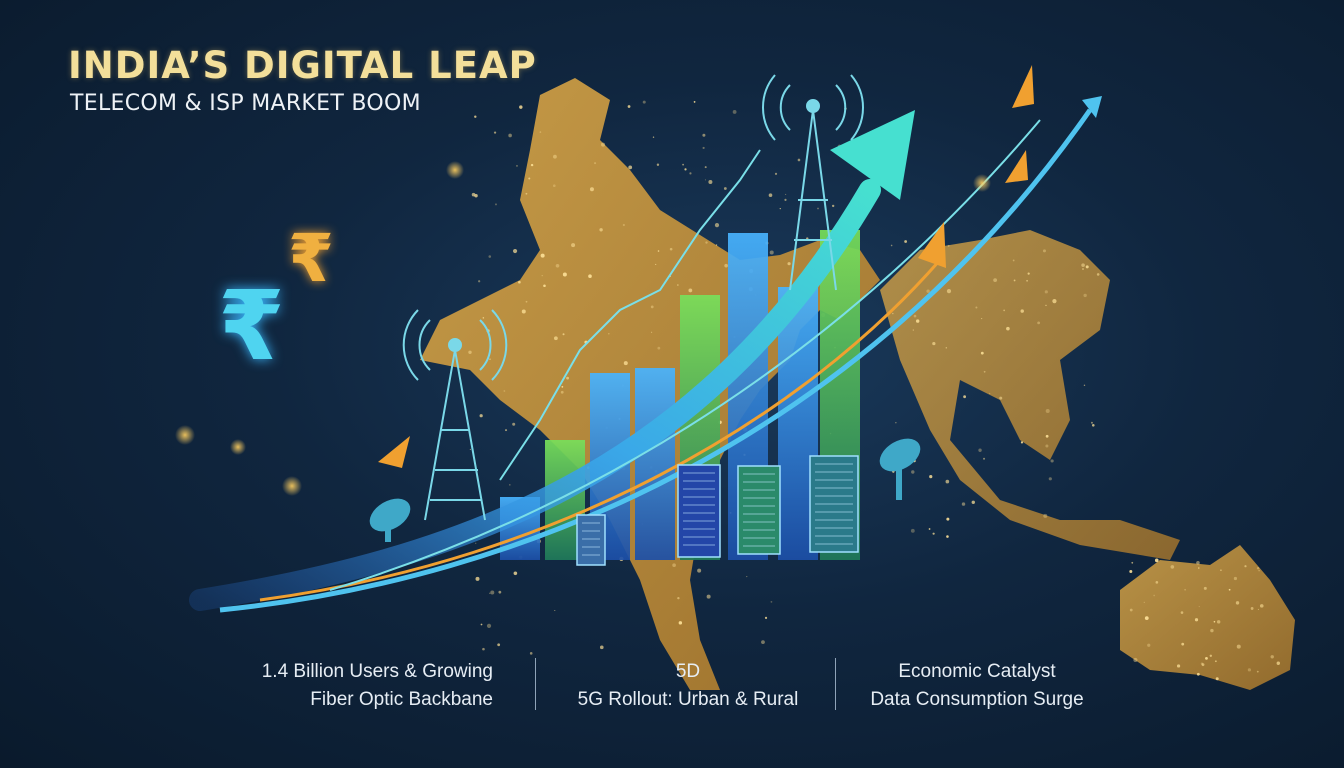 The width and height of the screenshot is (1344, 768). I want to click on stat-5g: 5D 5G Rollout: Urban & Rural, so click(688, 686).